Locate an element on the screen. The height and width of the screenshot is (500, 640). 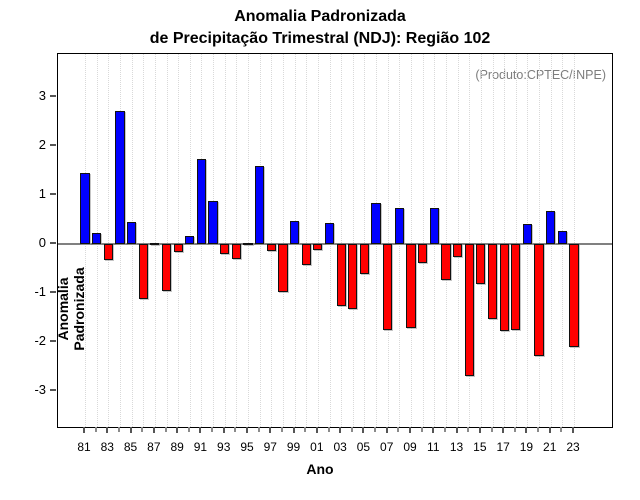
source-annotation: (Produto:CPTEC/INPE) is located at coordinates (540, 75).